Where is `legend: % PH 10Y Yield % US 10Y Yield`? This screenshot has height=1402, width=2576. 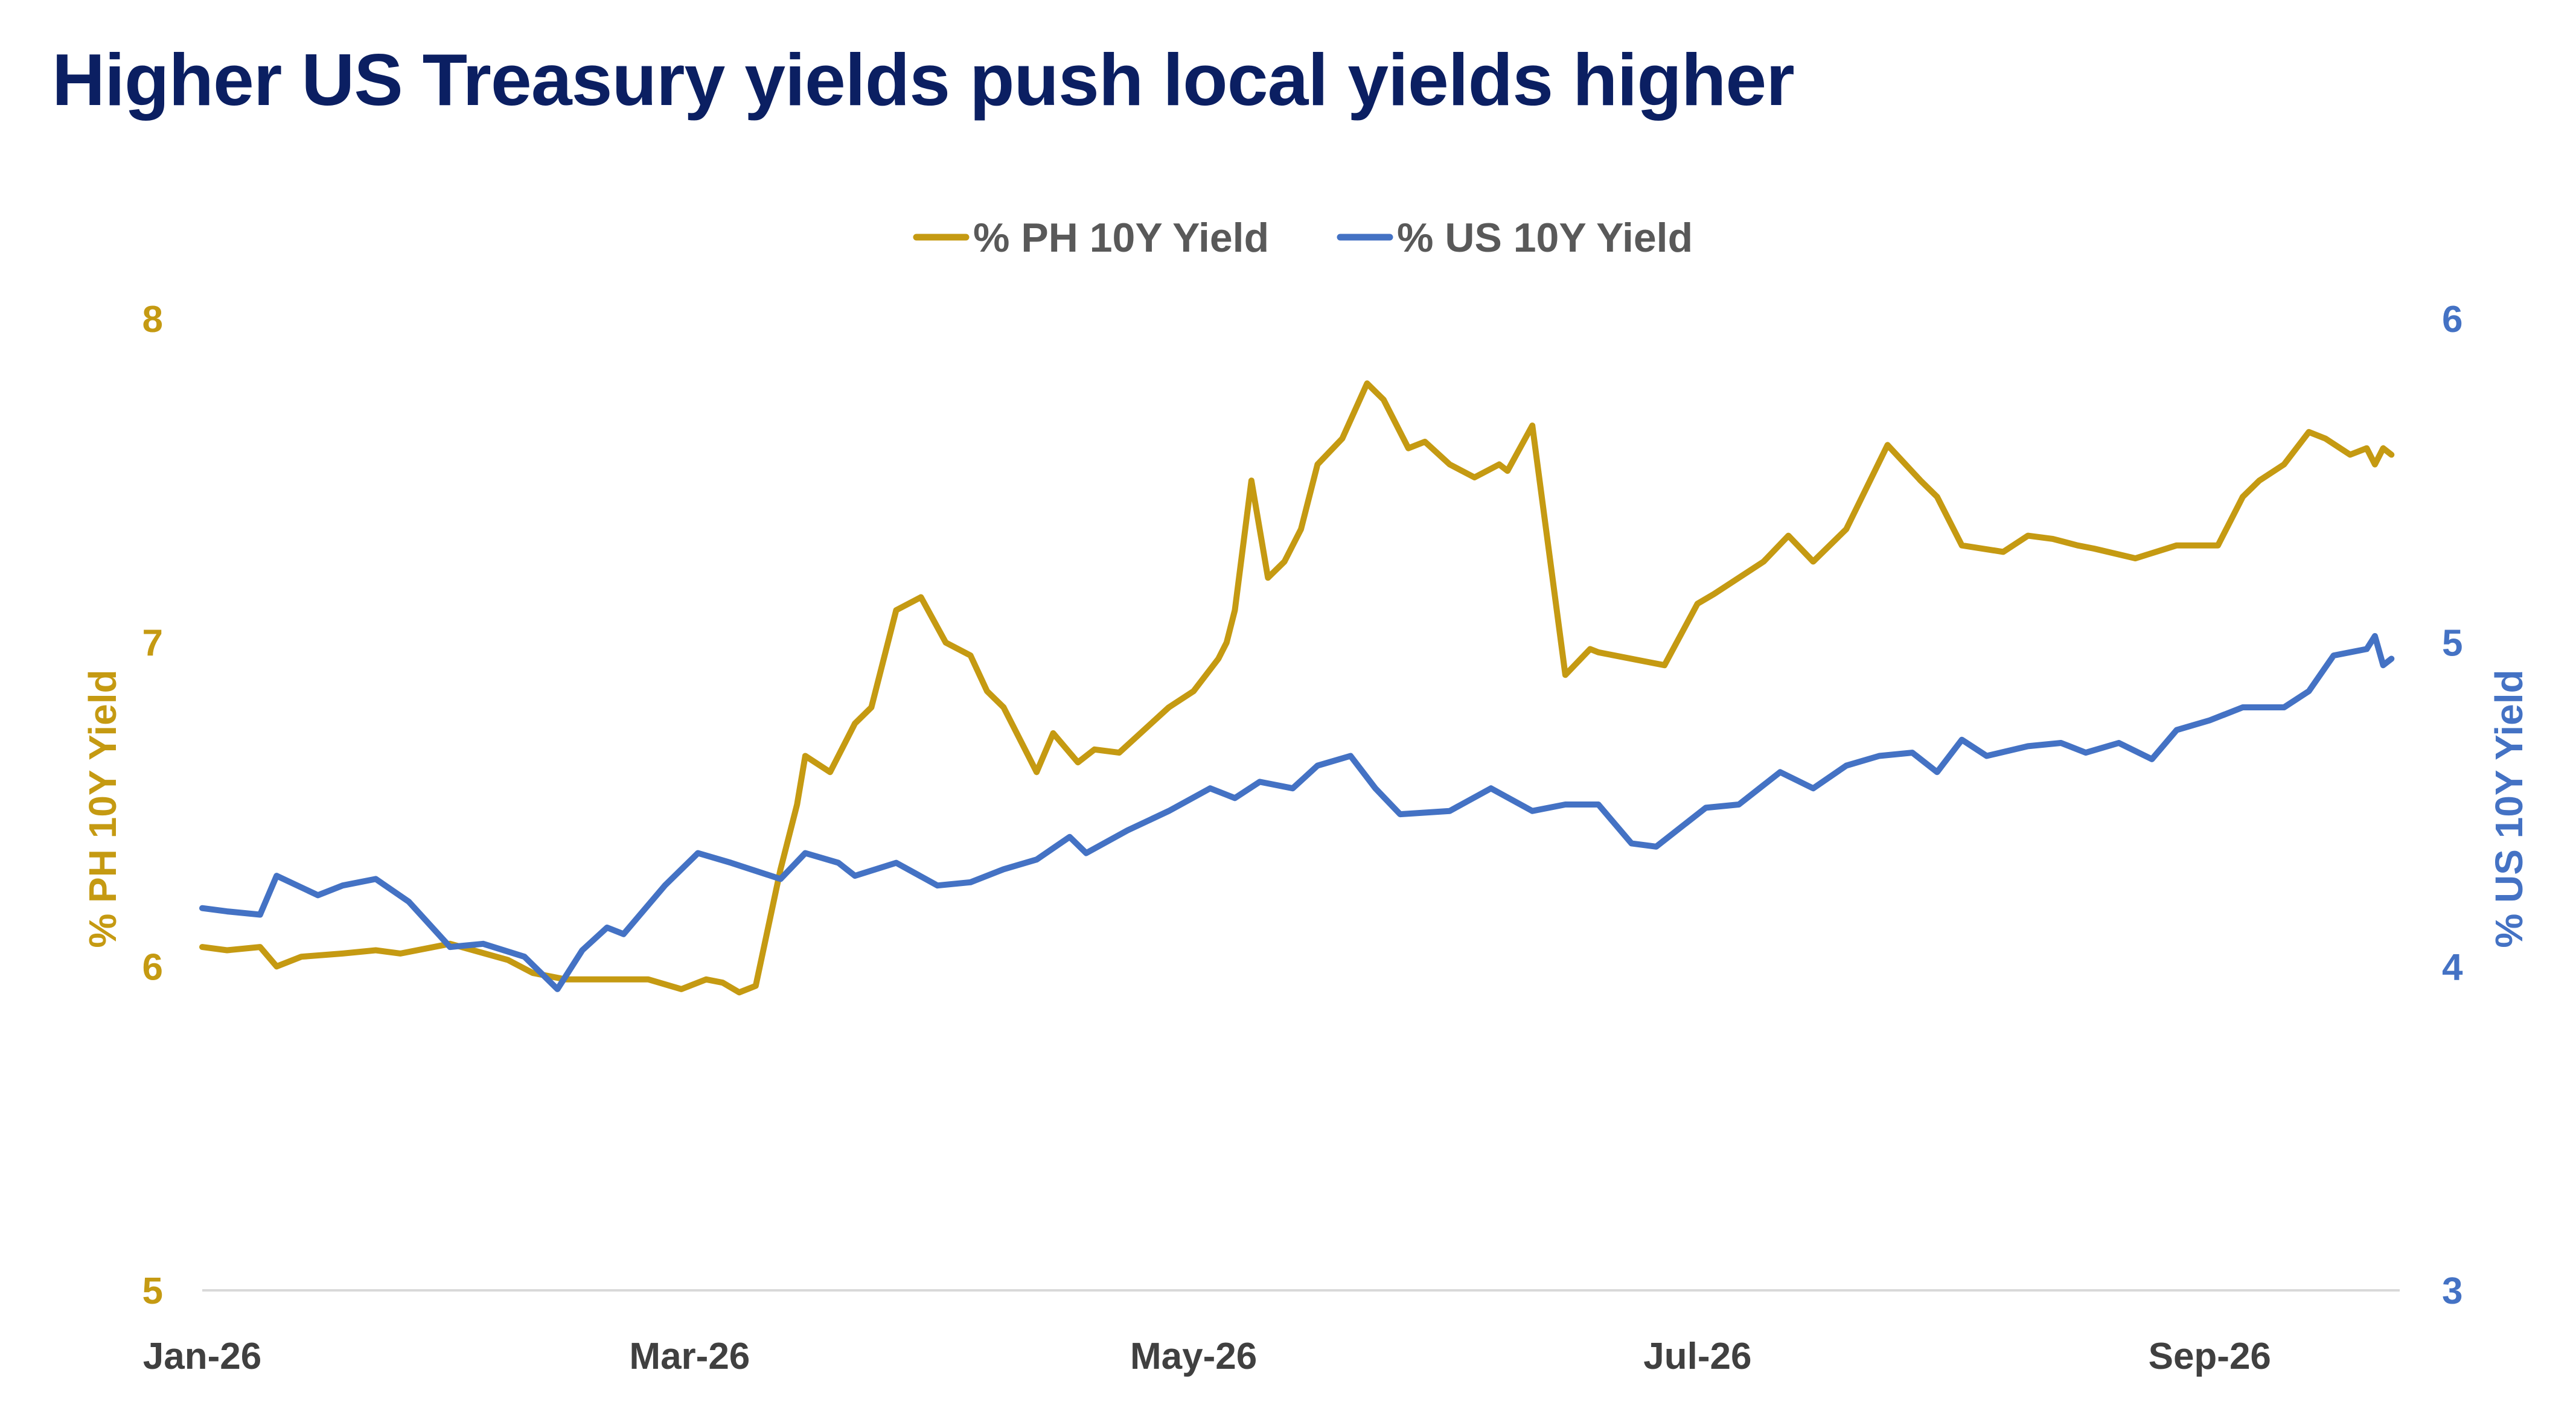
legend: % PH 10Y Yield % US 10Y Yield is located at coordinates (1303, 238).